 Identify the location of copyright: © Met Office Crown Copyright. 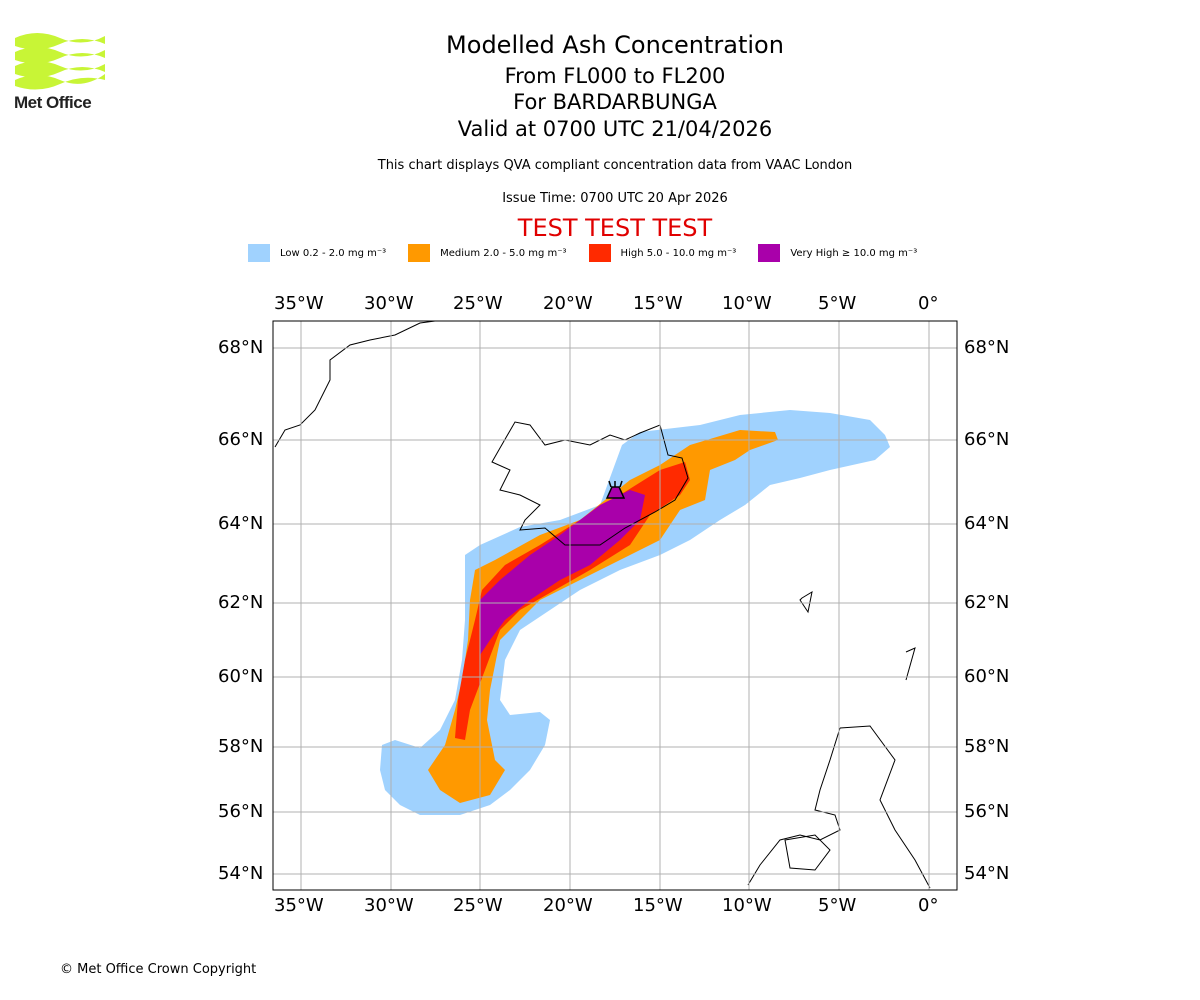
(158, 969).